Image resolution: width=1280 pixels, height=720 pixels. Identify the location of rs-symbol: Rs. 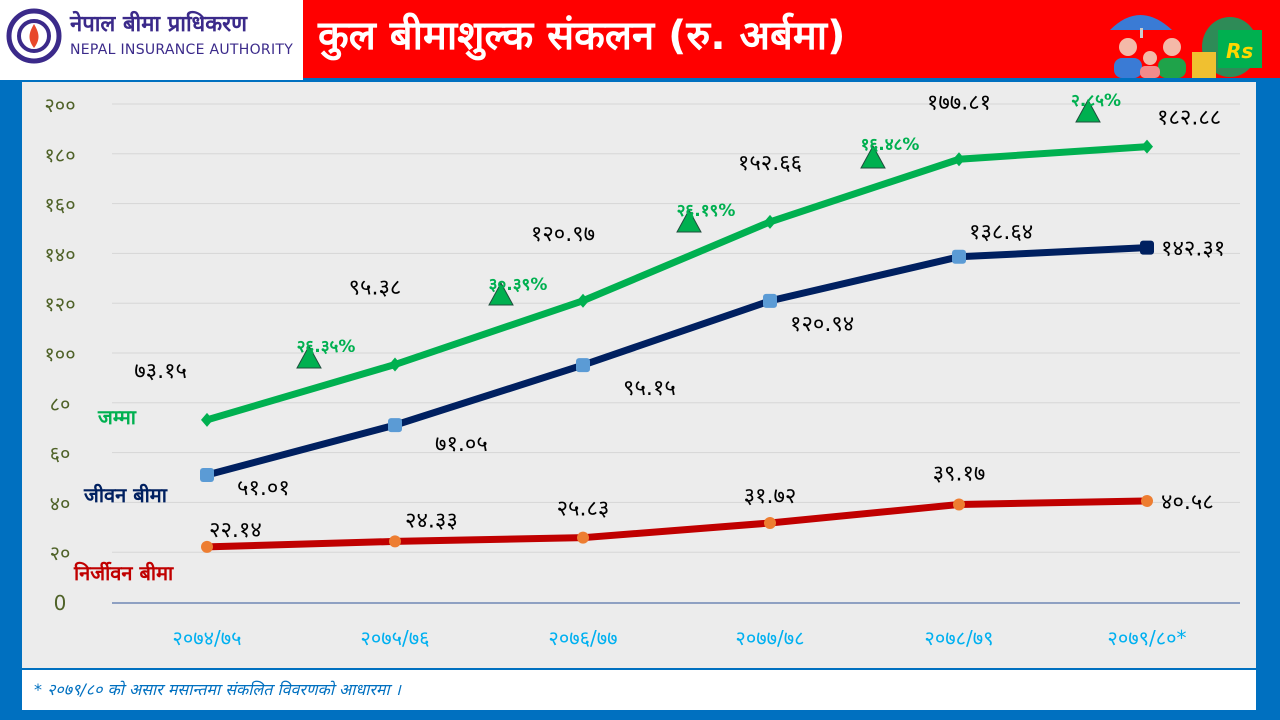
(1239, 51).